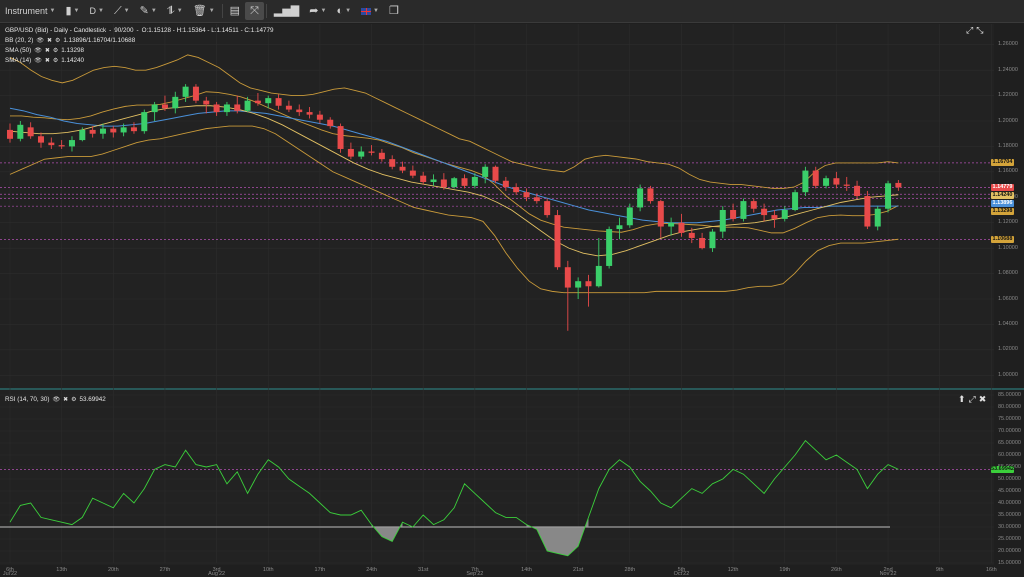  I want to click on rsi-axis-label: 15.00000, so click(1009, 562).